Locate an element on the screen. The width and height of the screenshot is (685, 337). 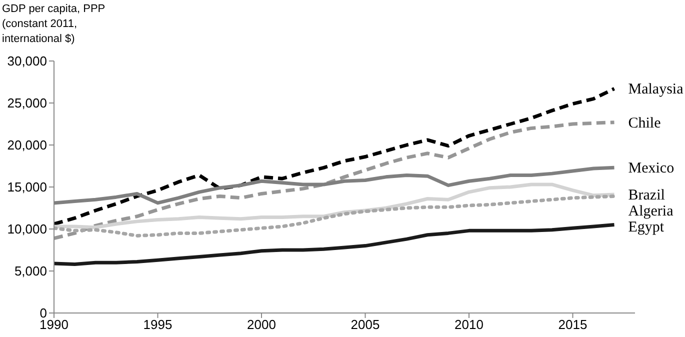
series-label: Chile is located at coordinates (645, 123).